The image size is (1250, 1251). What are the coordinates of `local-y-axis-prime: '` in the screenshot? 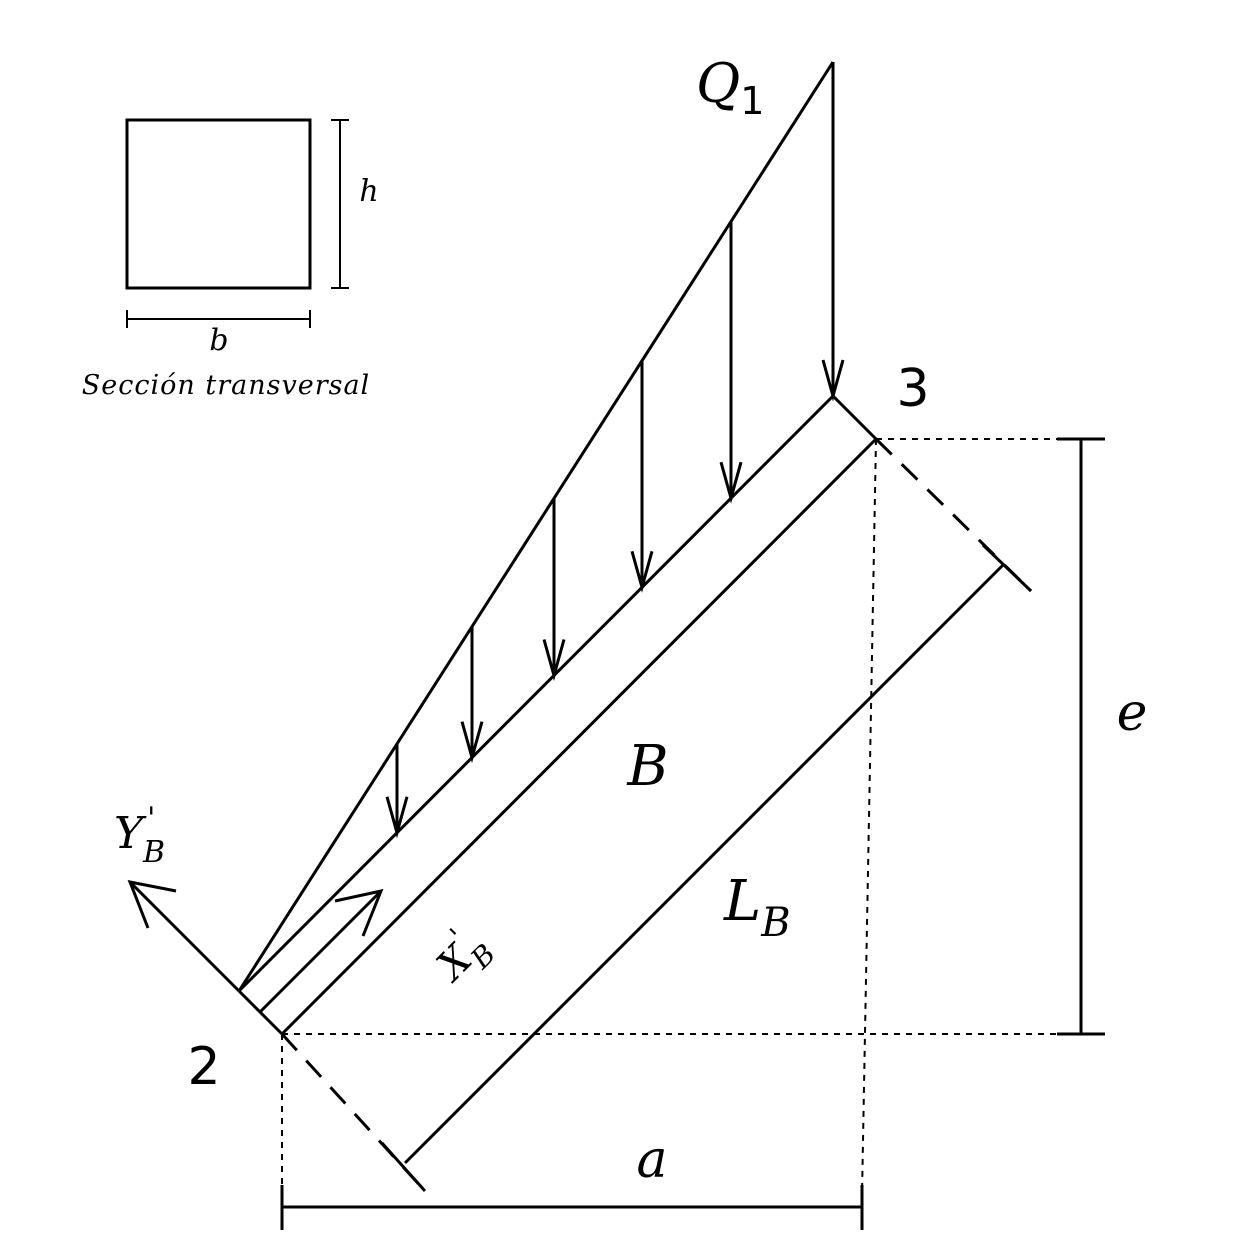 It's located at (151, 818).